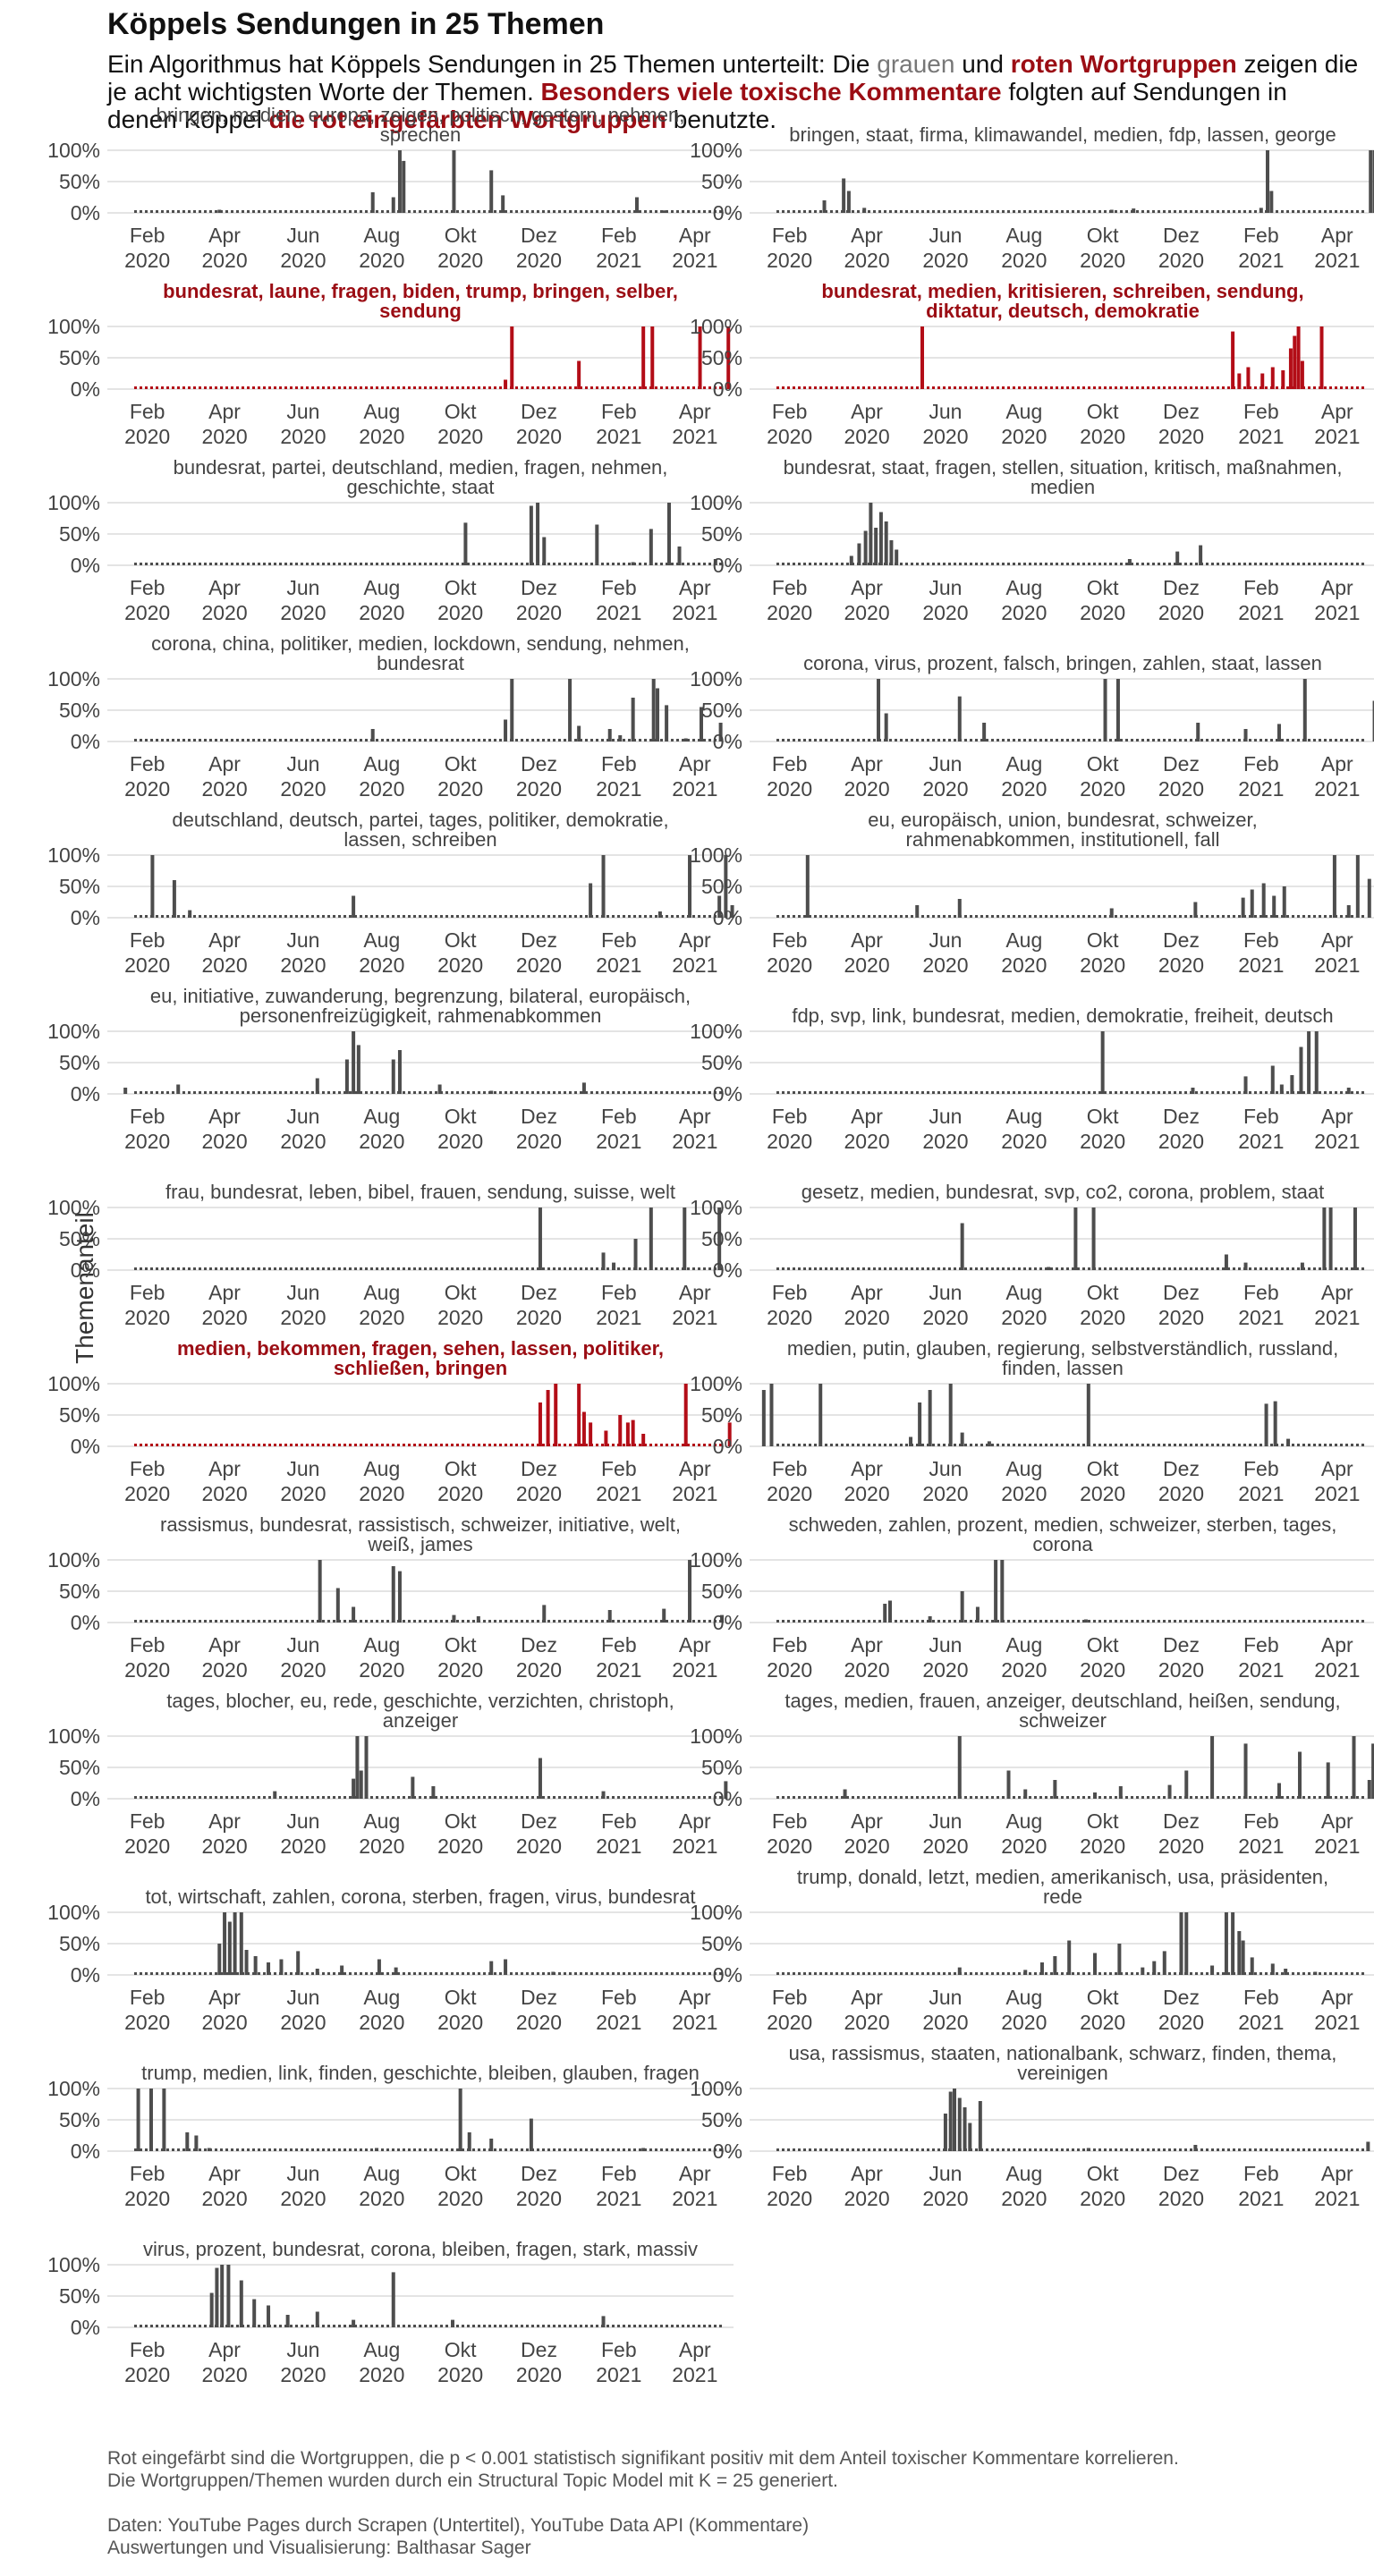 This screenshot has height=2576, width=1374. Describe the element at coordinates (1063, 311) in the screenshot. I see `panel-title: diktatur, deutsch, demokratie` at that location.